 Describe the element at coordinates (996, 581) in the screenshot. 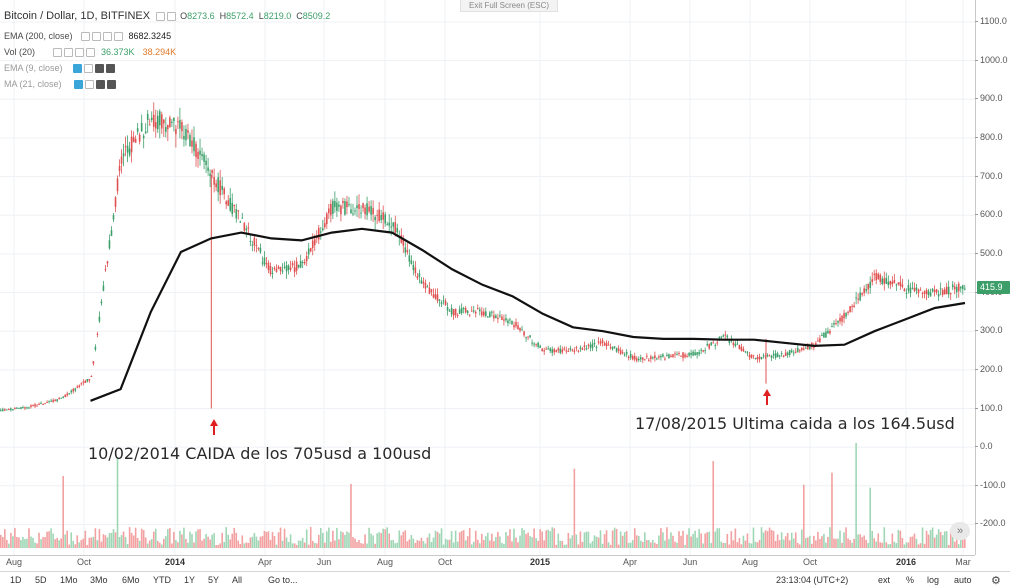

I see `gear-icon: ⚙` at that location.